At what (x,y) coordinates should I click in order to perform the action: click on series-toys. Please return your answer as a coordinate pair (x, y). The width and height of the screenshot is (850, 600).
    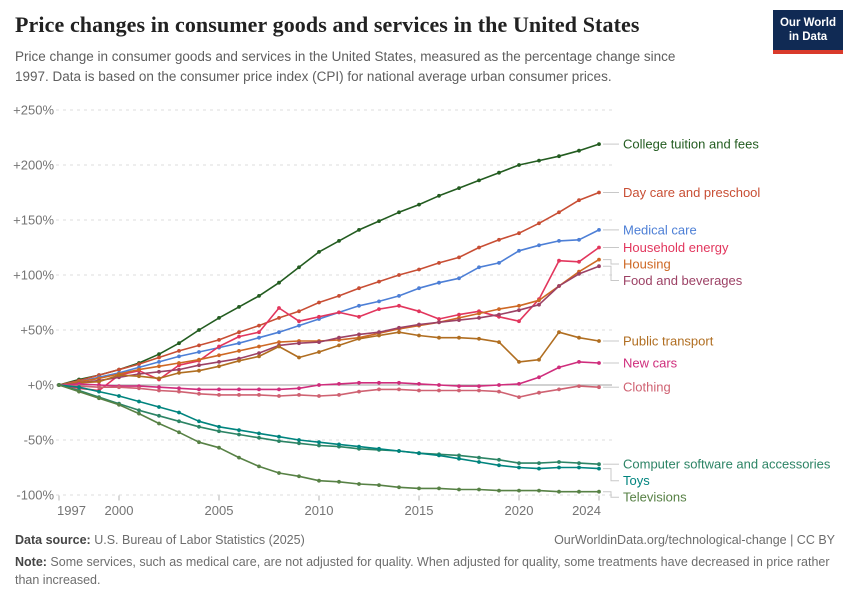
    Looking at the image, I should click on (329, 427).